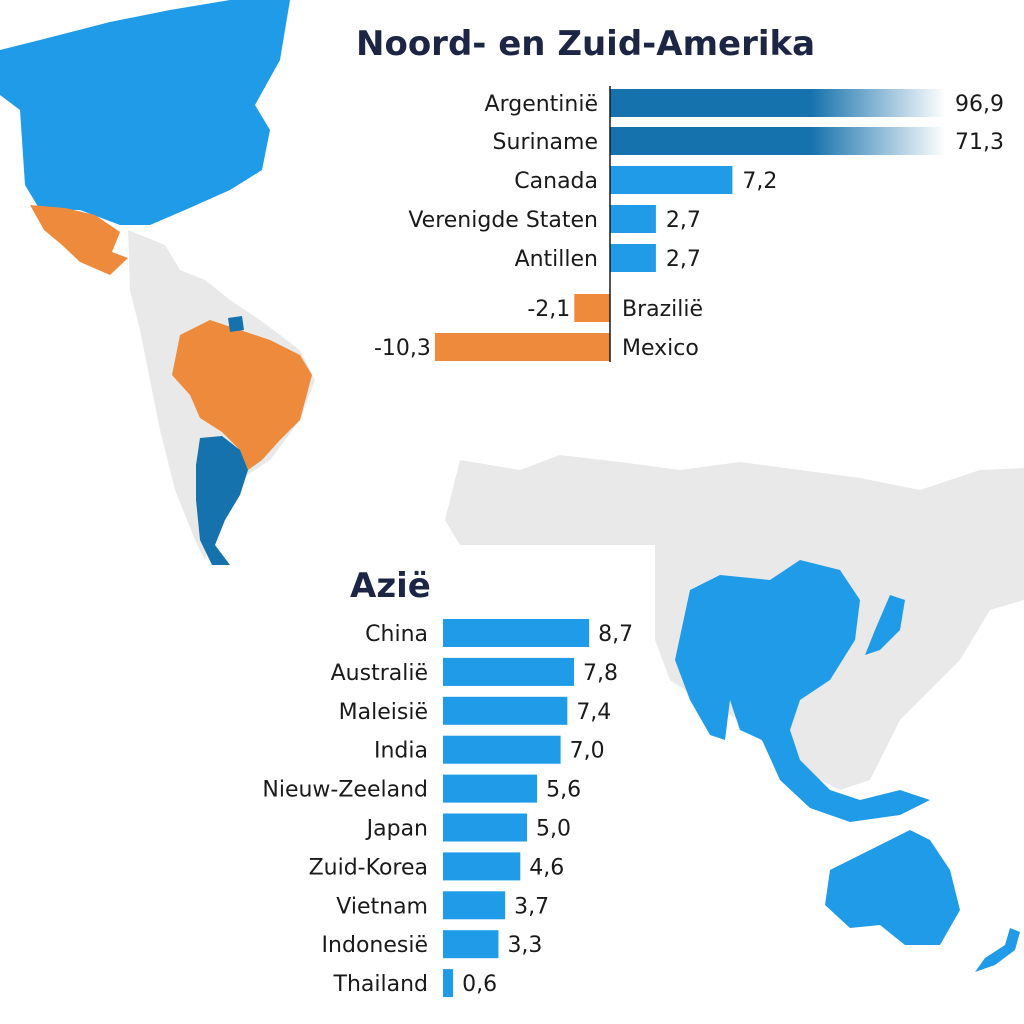 This screenshot has height=1024, width=1024. Describe the element at coordinates (662, 309) in the screenshot. I see `category-label-americas-5: Brazilië` at that location.